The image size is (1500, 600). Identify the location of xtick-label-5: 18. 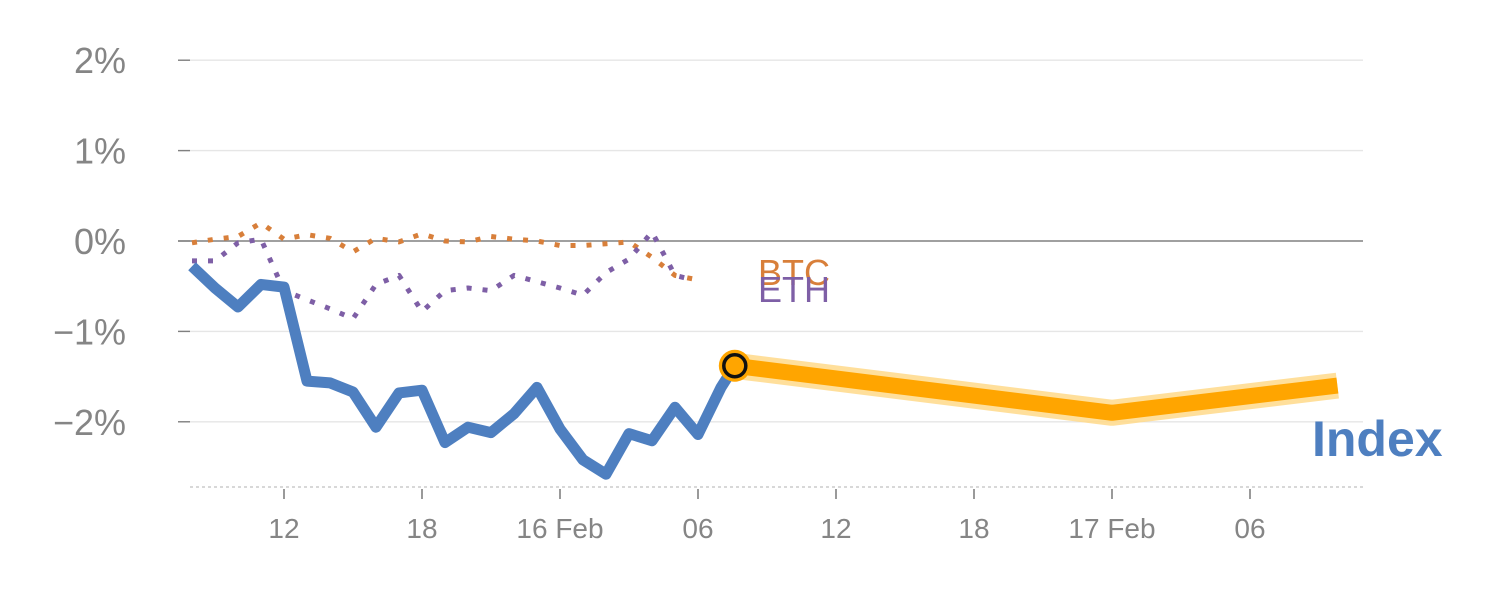
(973, 528).